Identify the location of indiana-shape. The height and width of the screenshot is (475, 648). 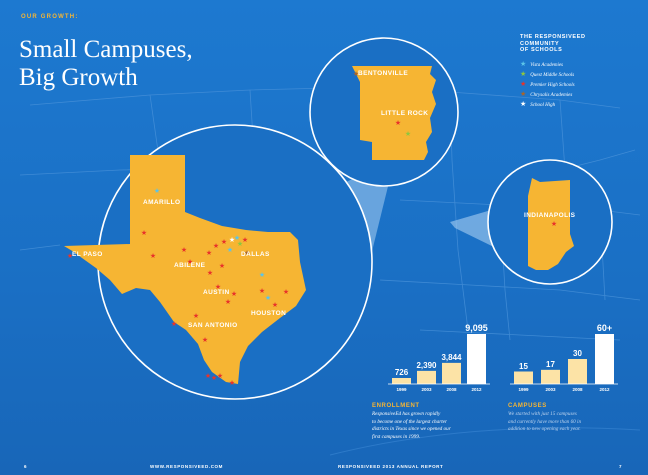
(551, 224).